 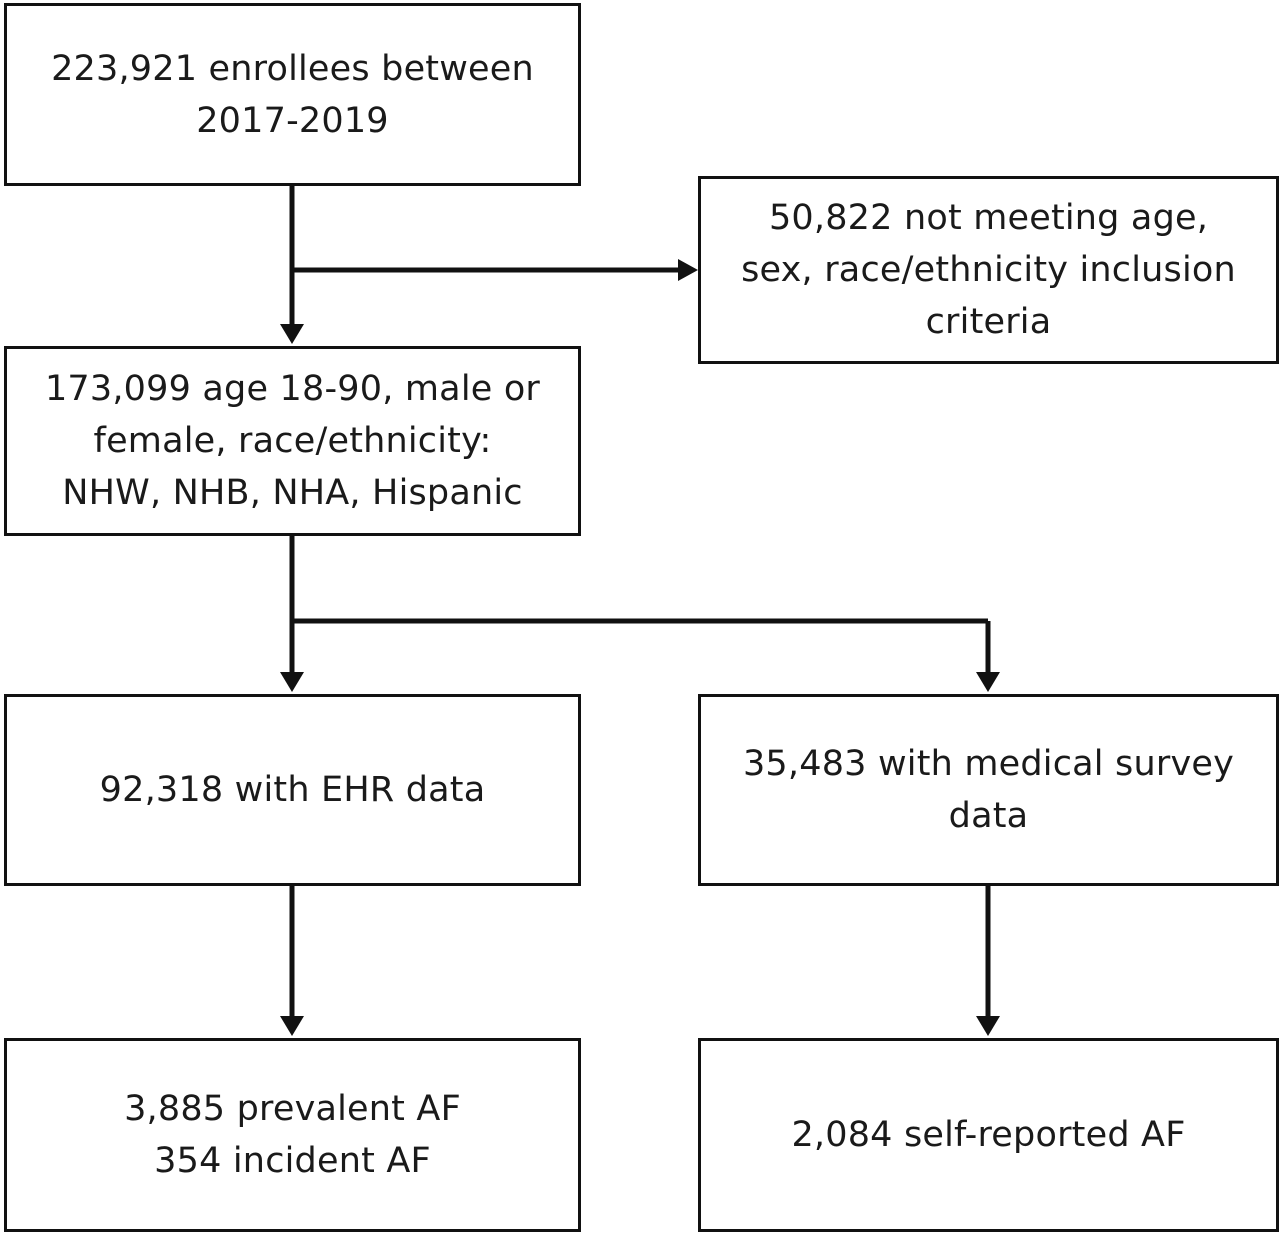 I want to click on ehr-af-box: 3,885 prevalent AF 354 incident AF, so click(x=292, y=1135).